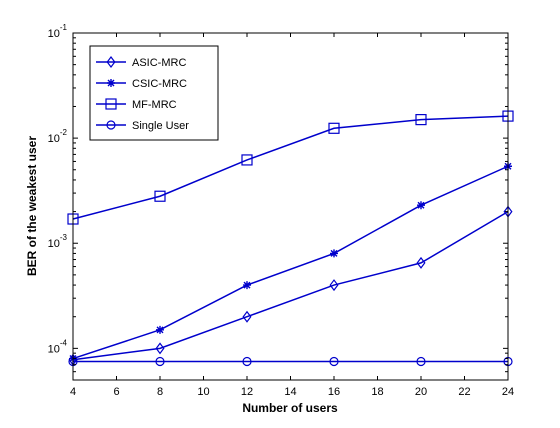 Image resolution: width=560 pixels, height=428 pixels. I want to click on y-tick-label: 10⁻³, so click(58, 241).